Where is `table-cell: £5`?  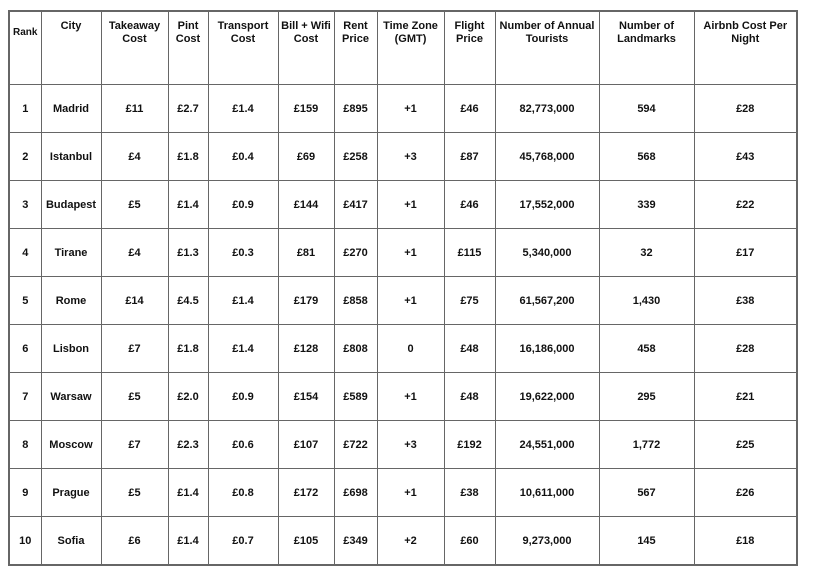 table-cell: £5 is located at coordinates (134, 396).